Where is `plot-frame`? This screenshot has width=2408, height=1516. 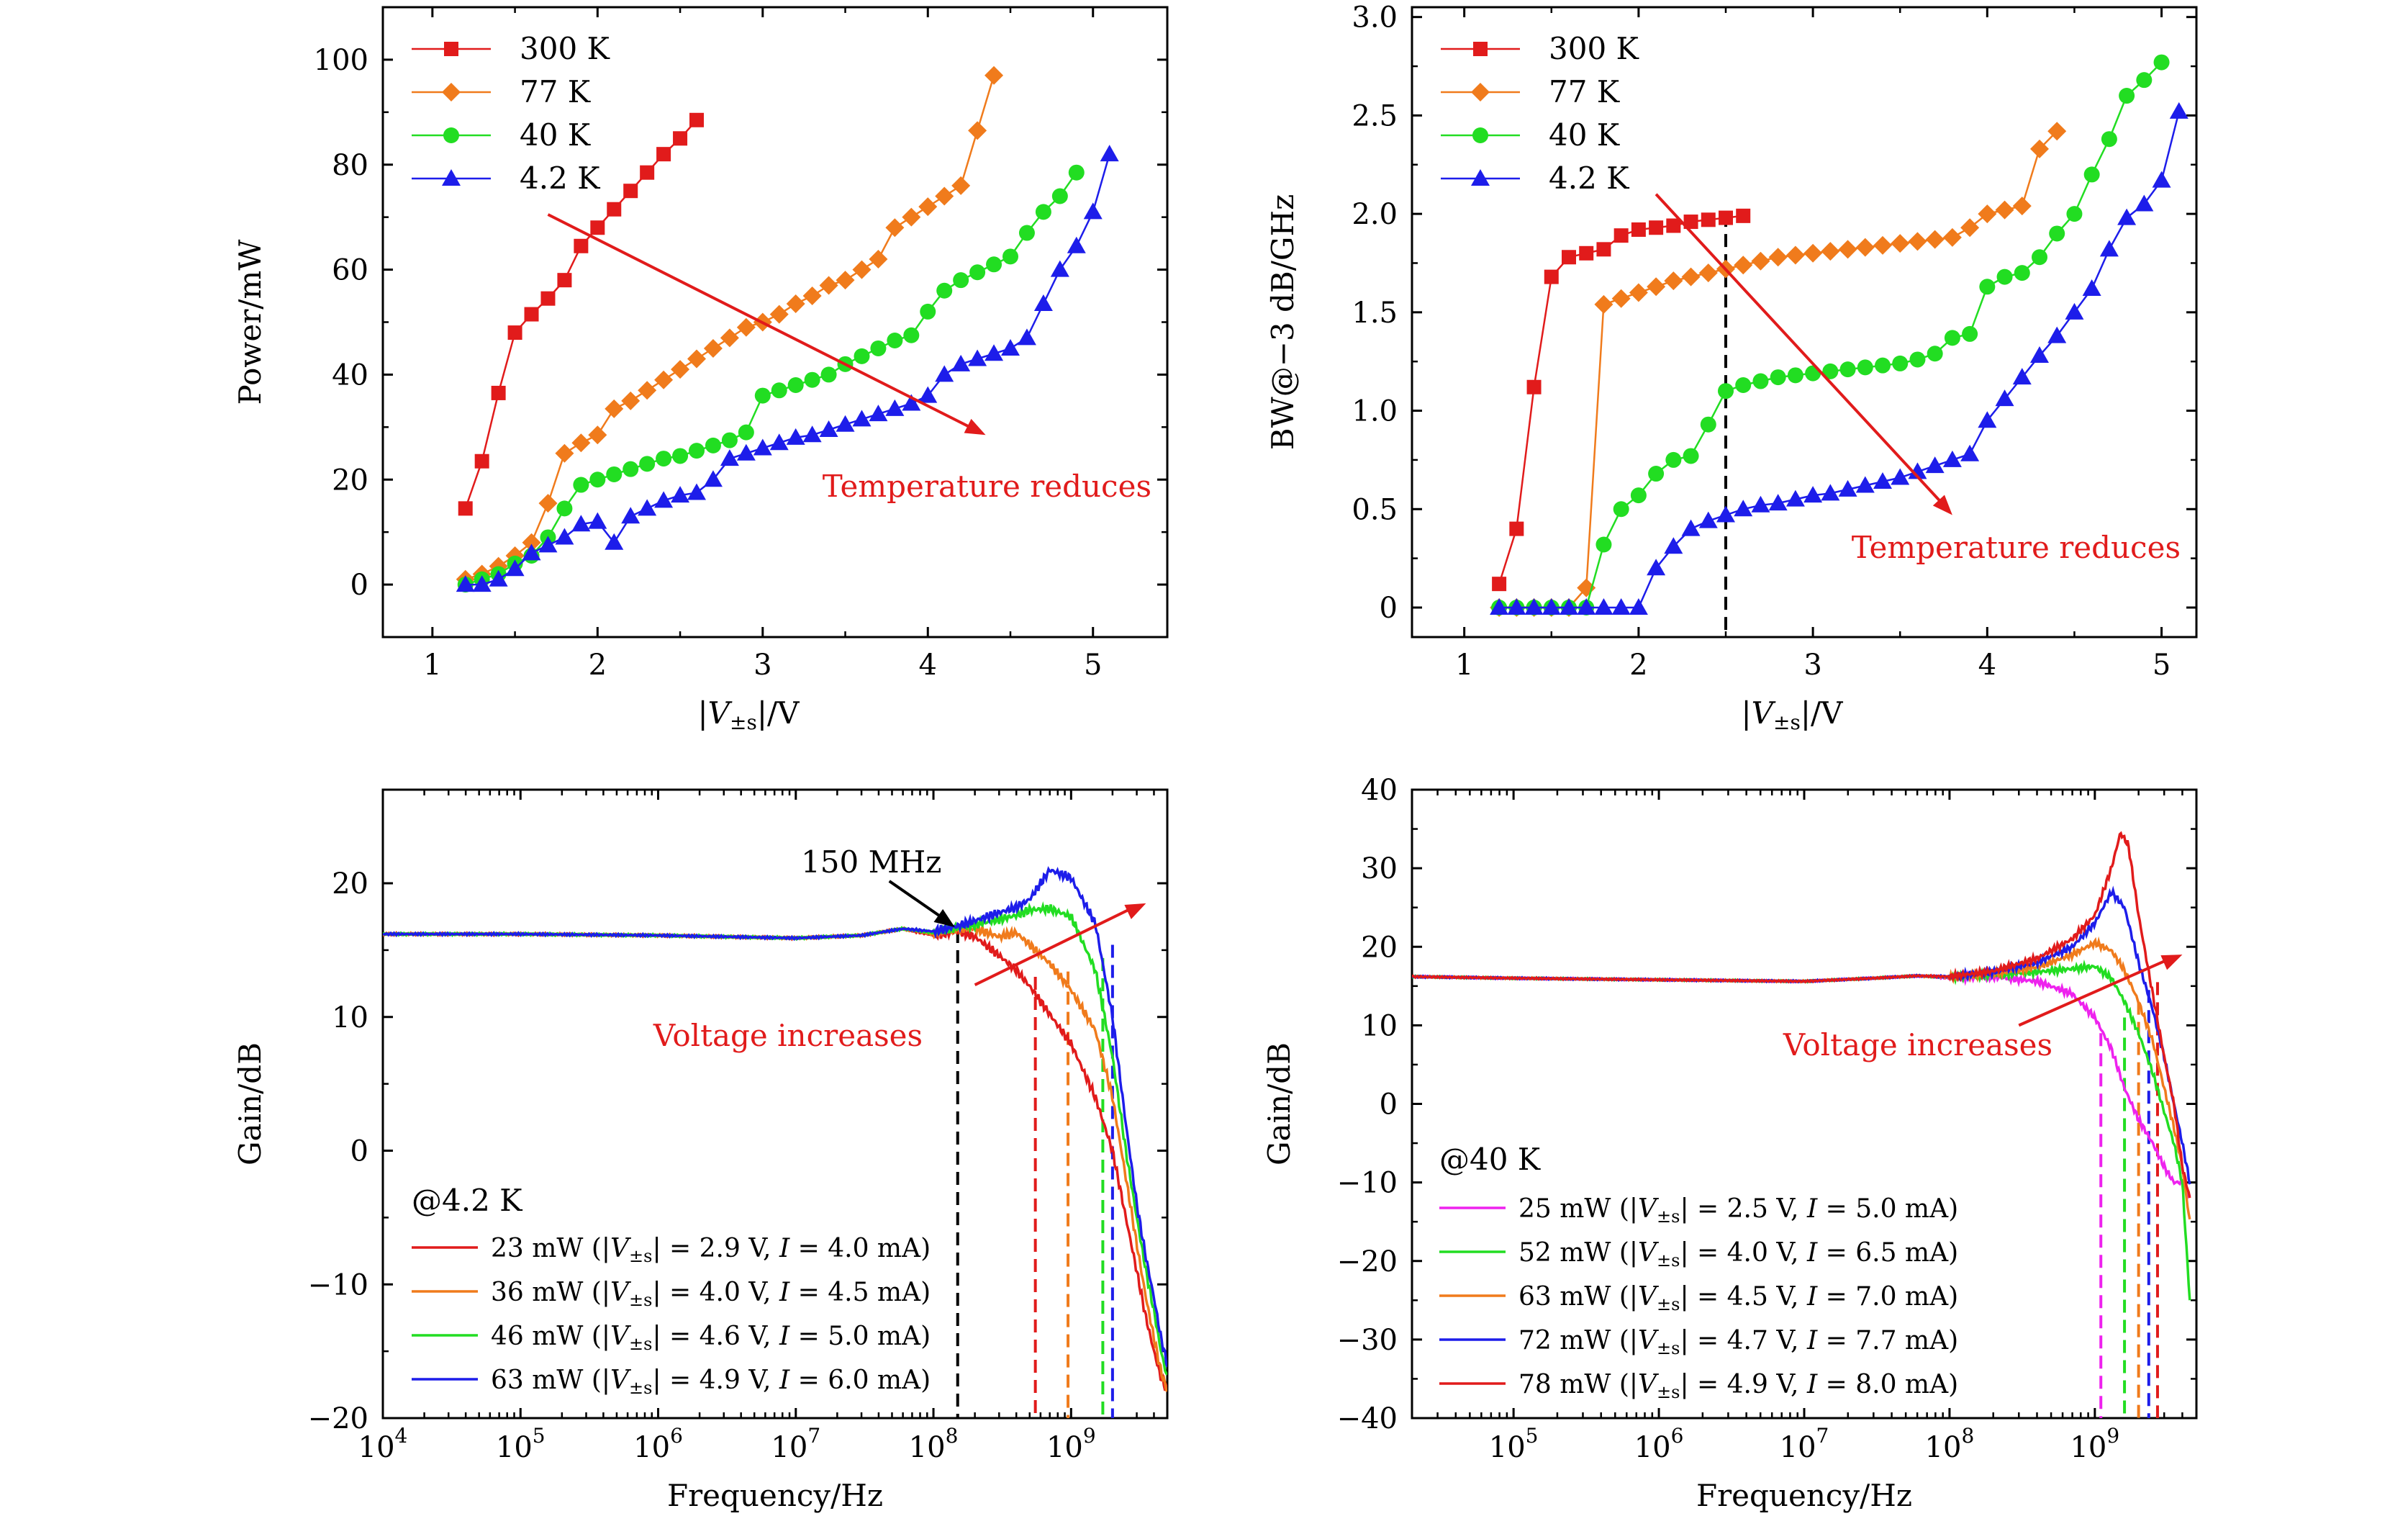 plot-frame is located at coordinates (1804, 322).